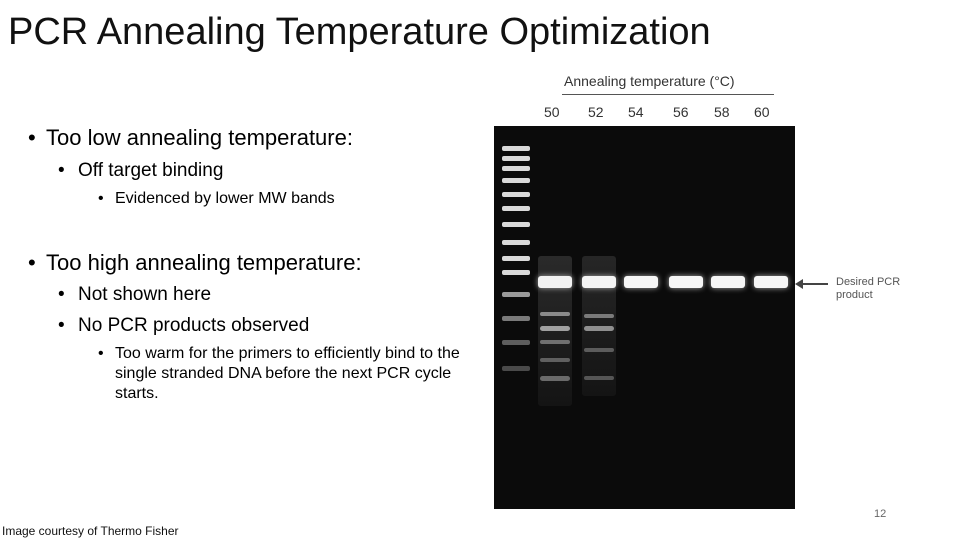 This screenshot has width=960, height=540. I want to click on gel-axis-title: Annealing temperature (°C), so click(649, 81).